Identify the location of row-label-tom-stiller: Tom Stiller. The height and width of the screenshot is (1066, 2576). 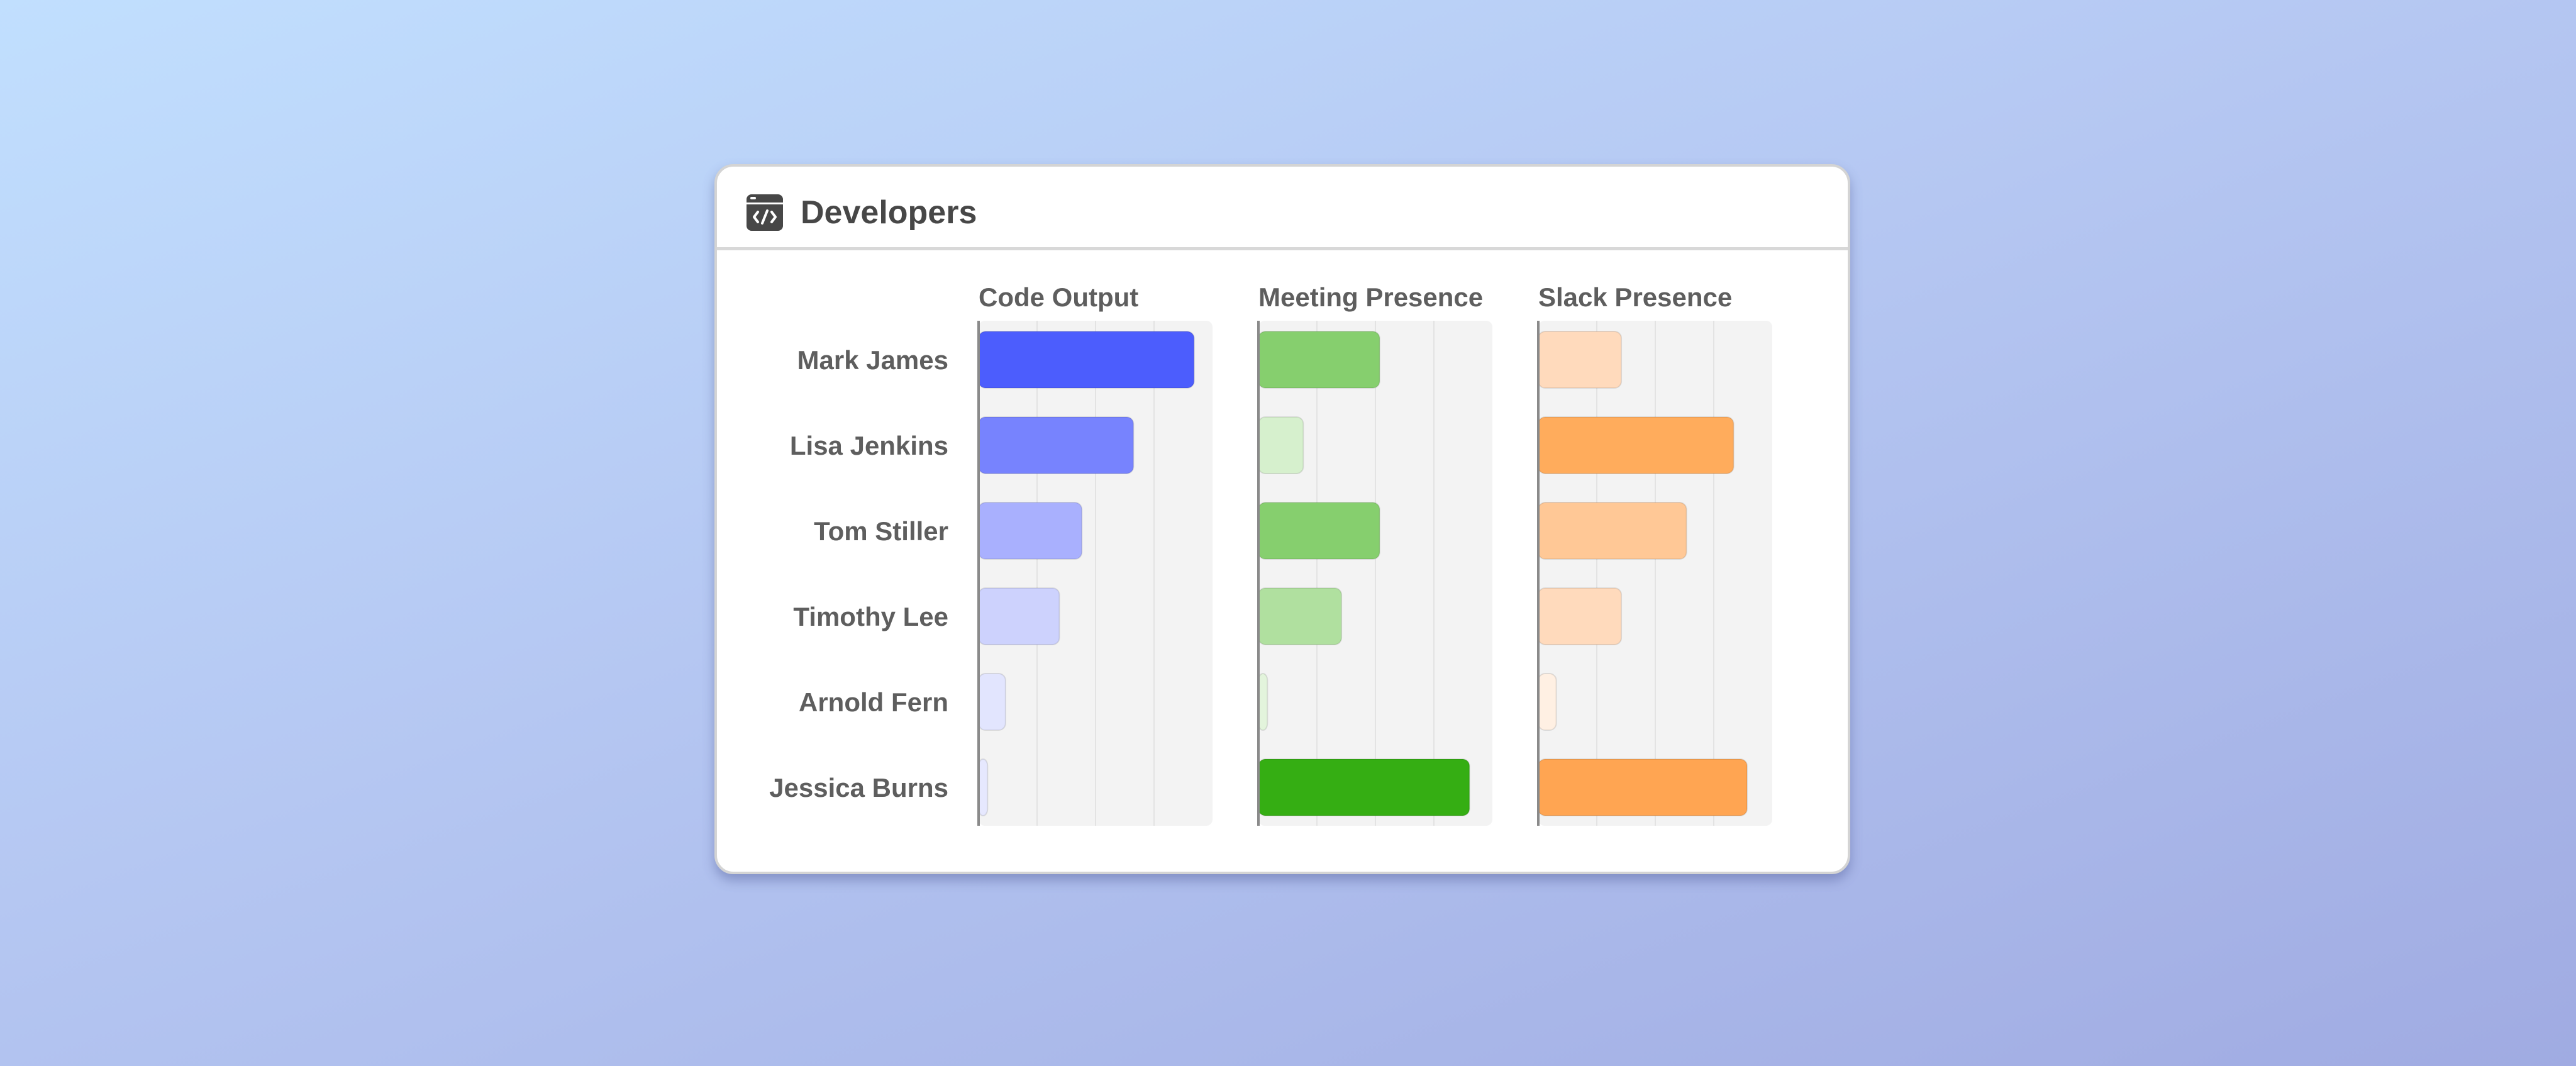
(881, 531).